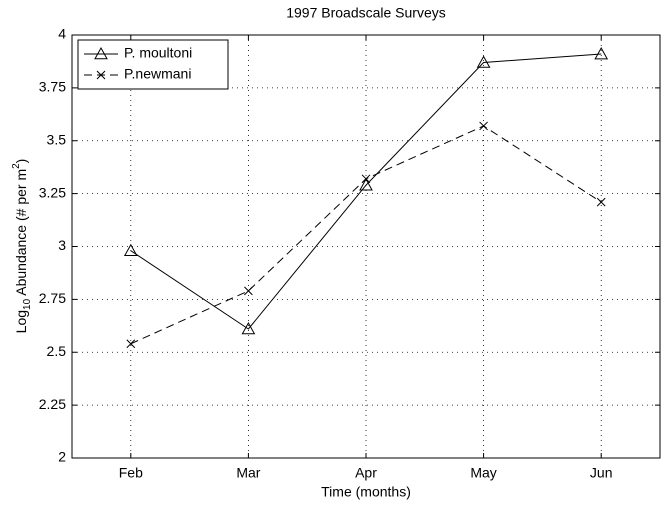 The image size is (665, 505). I want to click on y-label-part: ), so click(21, 161).